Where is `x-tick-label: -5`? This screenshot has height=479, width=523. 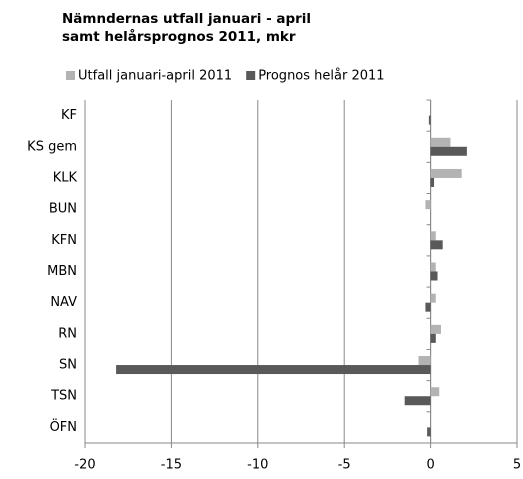
x-tick-label: -5 is located at coordinates (344, 465).